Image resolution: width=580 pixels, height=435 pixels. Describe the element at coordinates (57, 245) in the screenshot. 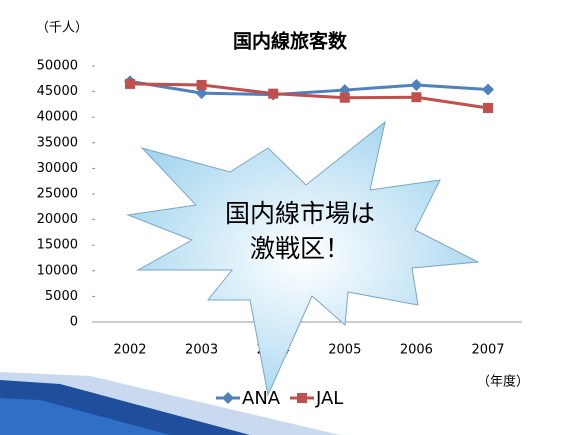

I see `y-tick-label: 15000` at that location.